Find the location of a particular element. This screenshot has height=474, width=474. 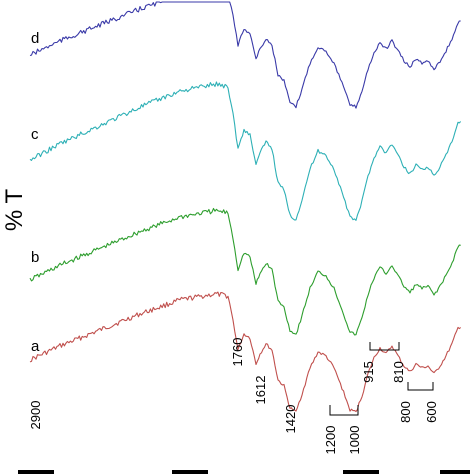

annotation-1760: 1760 is located at coordinates (237, 352).